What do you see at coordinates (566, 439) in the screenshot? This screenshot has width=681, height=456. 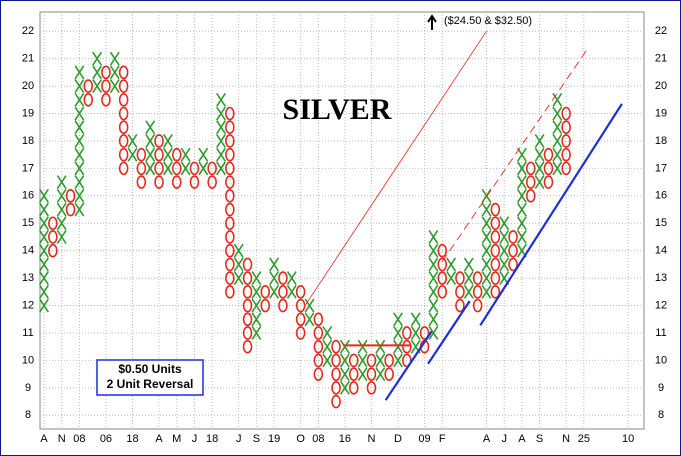 I see `x-tick-label: N` at bounding box center [566, 439].